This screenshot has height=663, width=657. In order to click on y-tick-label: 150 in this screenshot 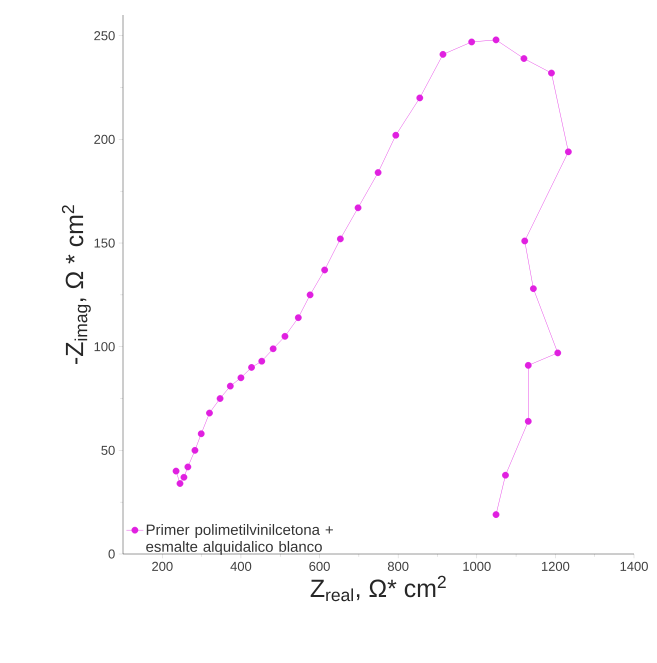, I will do `click(104, 243)`.